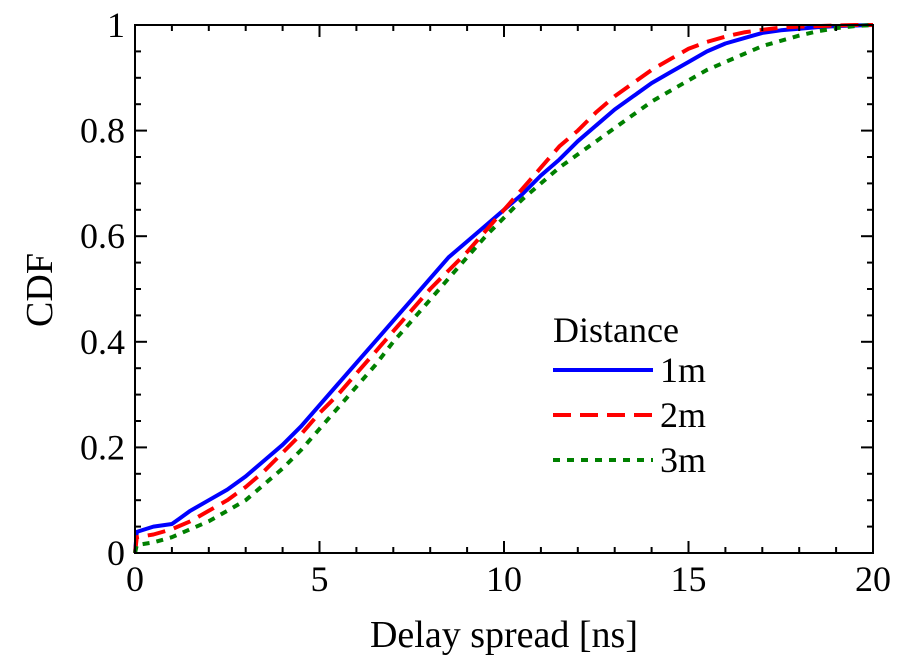 The image size is (910, 657). What do you see at coordinates (102, 342) in the screenshot?
I see `y-tick-label: 0.4` at bounding box center [102, 342].